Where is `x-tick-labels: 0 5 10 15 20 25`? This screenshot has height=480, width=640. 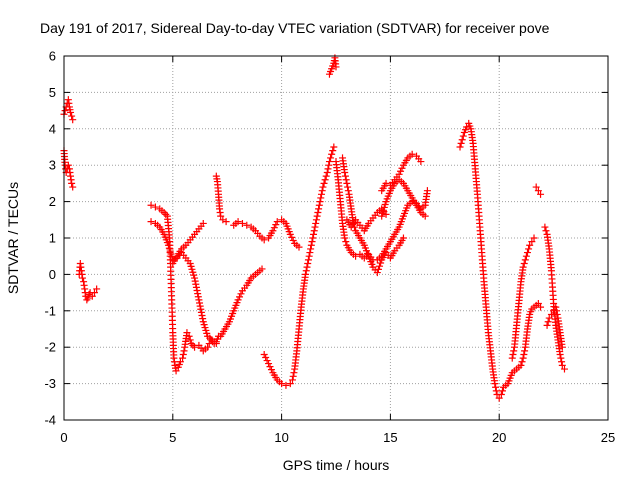
x-tick-labels: 0 5 10 15 20 25 is located at coordinates (337, 437).